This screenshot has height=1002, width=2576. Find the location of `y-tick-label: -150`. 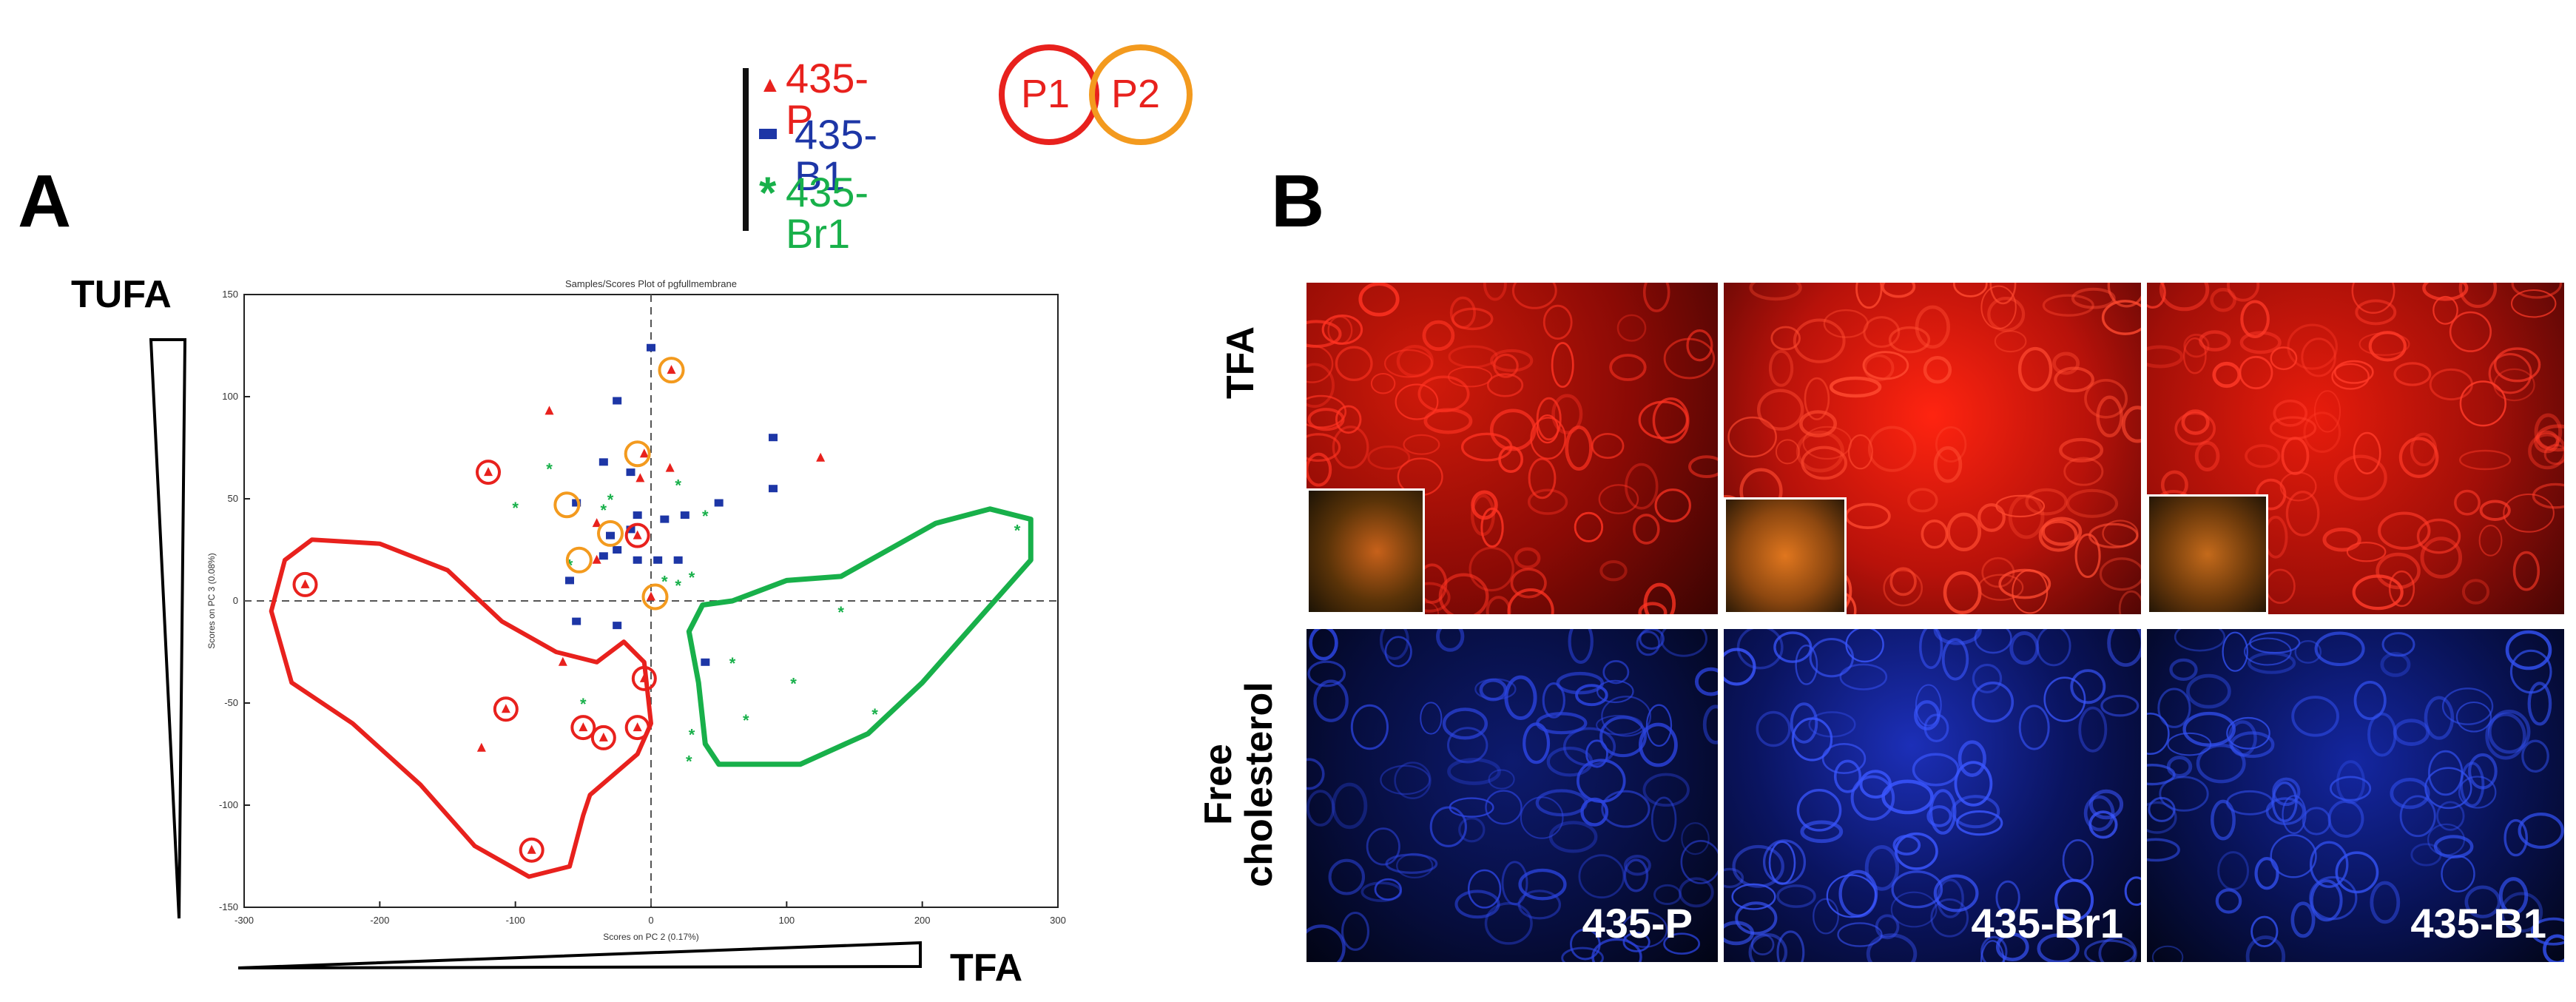

y-tick-label: -150 is located at coordinates (228, 906).